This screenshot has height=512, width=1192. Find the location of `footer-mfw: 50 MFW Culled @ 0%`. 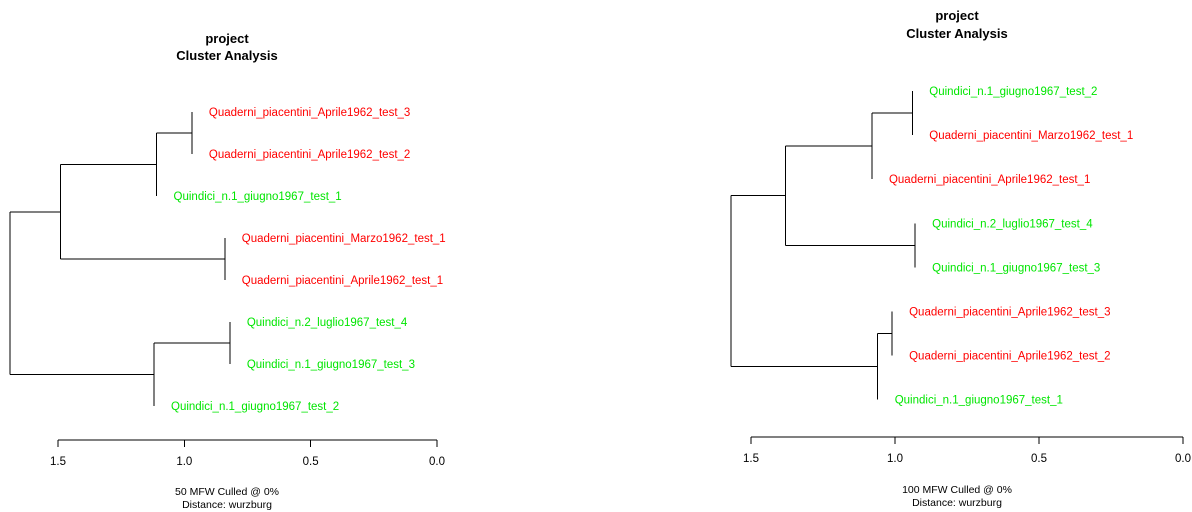

footer-mfw: 50 MFW Culled @ 0% is located at coordinates (227, 492).